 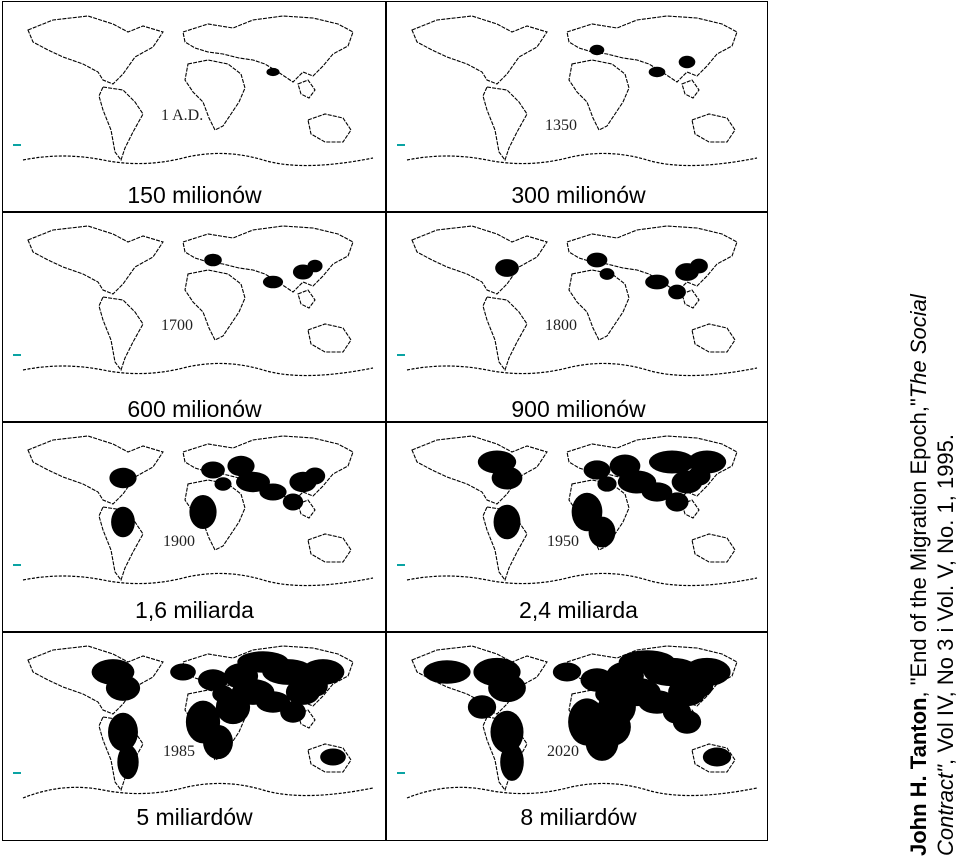 I want to click on world-map: 1700, so click(x=198, y=301).